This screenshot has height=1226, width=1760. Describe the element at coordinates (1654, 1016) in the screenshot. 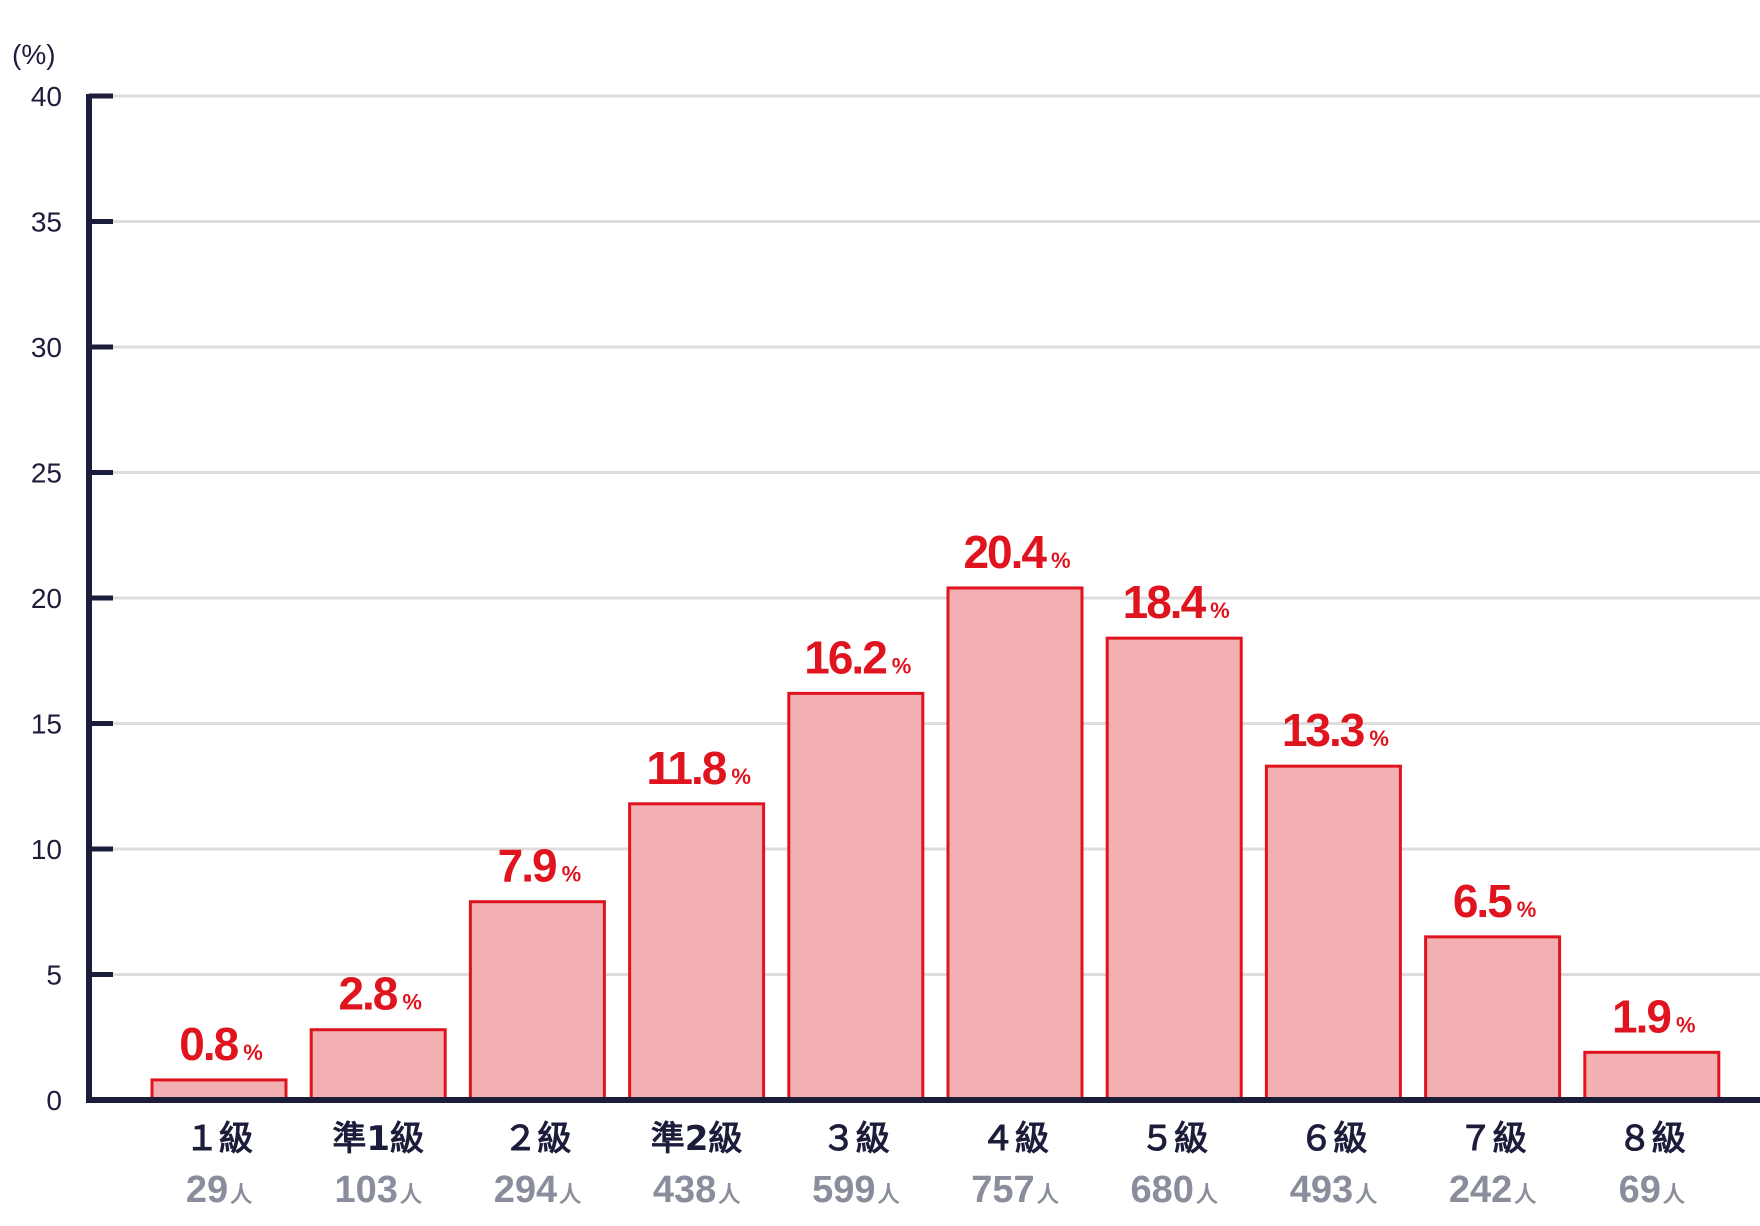

I see `value-label: 1.9%` at that location.